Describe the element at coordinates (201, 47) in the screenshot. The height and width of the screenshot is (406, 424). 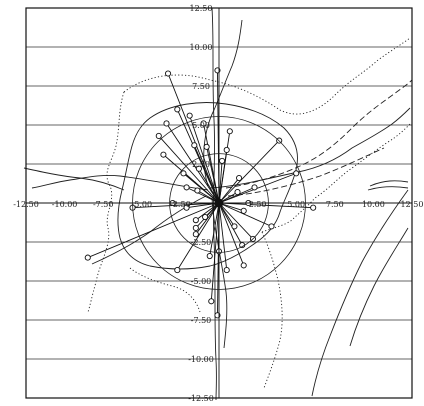
I see `y-tick-label: 10.00` at that location.